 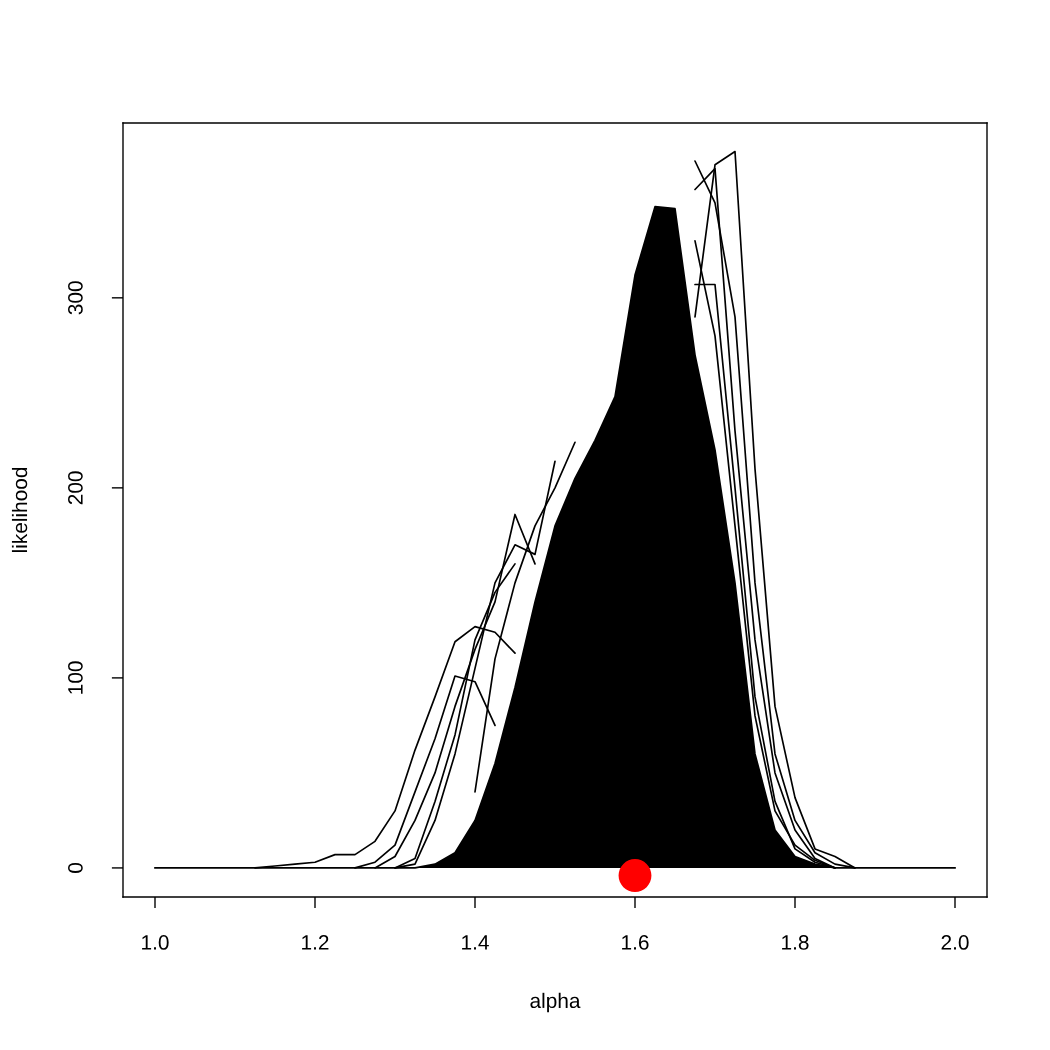 I want to click on x-tick-label: 1.4, so click(x=475, y=942).